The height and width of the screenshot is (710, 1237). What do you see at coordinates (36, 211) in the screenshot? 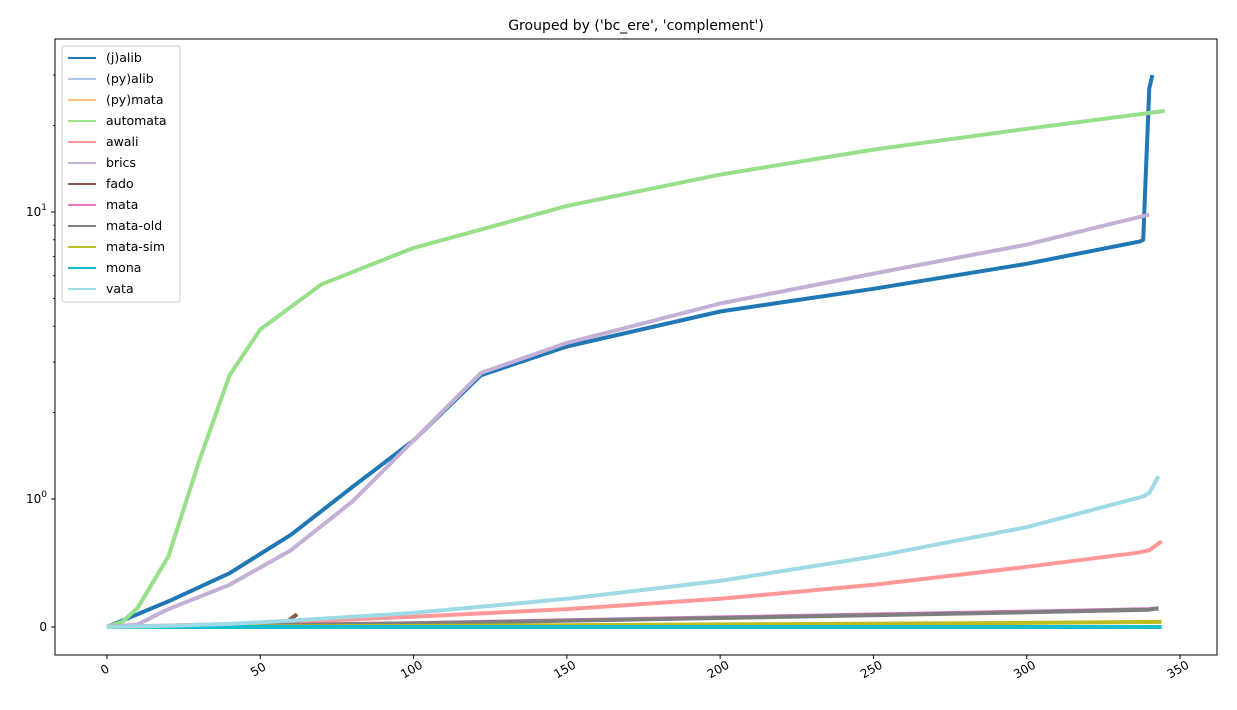
I see `y-tick-label: 10¹` at bounding box center [36, 211].